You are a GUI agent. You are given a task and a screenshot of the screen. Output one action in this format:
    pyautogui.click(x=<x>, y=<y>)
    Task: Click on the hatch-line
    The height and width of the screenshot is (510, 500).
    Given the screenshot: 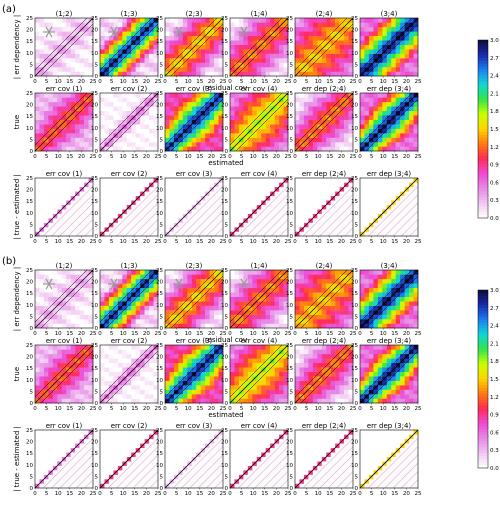 What is the action you would take?
    pyautogui.click(x=150, y=228)
    